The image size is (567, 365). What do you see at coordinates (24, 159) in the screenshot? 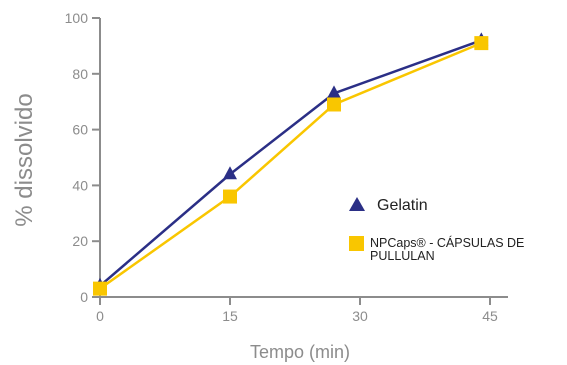
I see `y-axis-title: % dissolvido` at bounding box center [24, 159].